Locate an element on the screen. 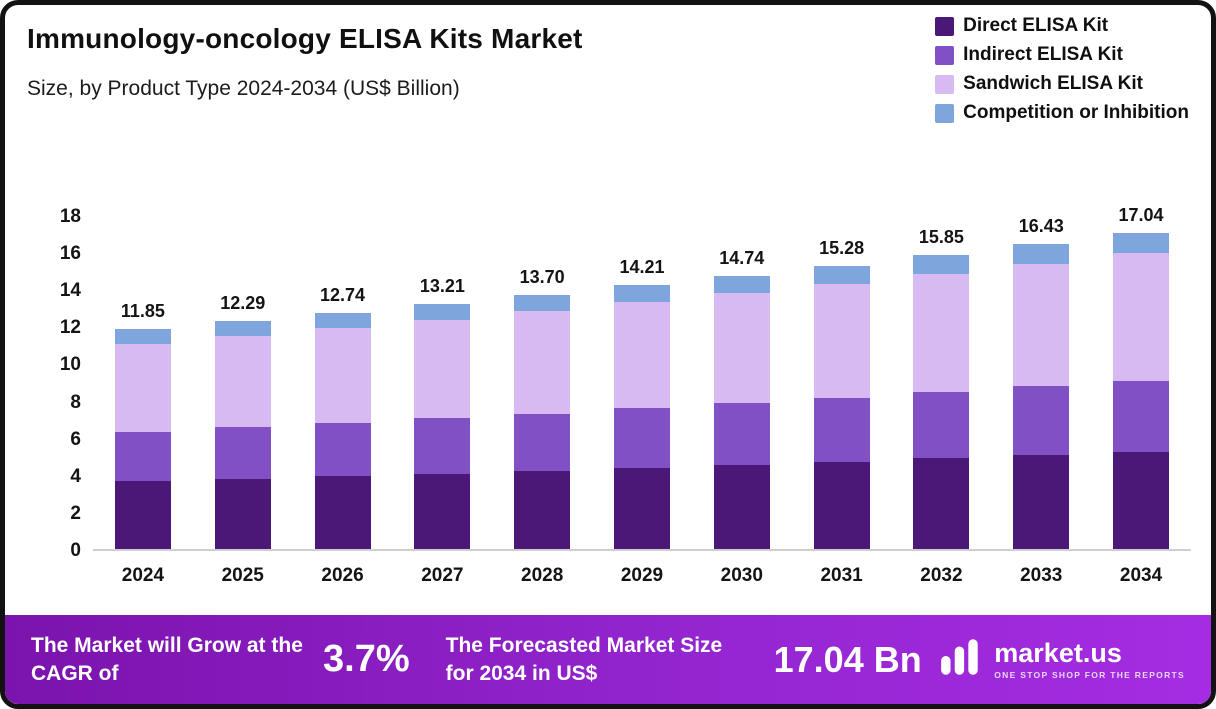 This screenshot has width=1216, height=709. bar-total-label: 15.85 is located at coordinates (941, 236).